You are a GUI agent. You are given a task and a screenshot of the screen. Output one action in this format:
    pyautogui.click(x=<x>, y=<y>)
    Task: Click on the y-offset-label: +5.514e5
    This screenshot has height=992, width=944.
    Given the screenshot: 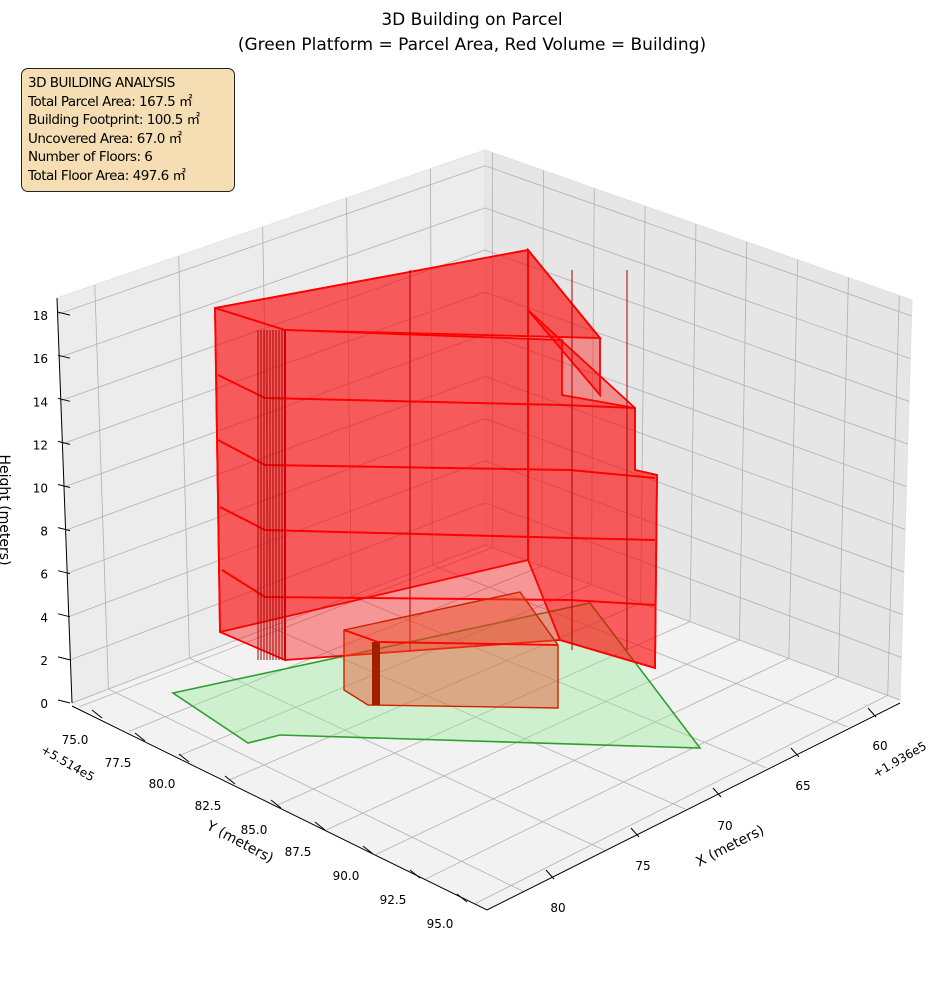 What is the action you would take?
    pyautogui.click(x=68, y=763)
    